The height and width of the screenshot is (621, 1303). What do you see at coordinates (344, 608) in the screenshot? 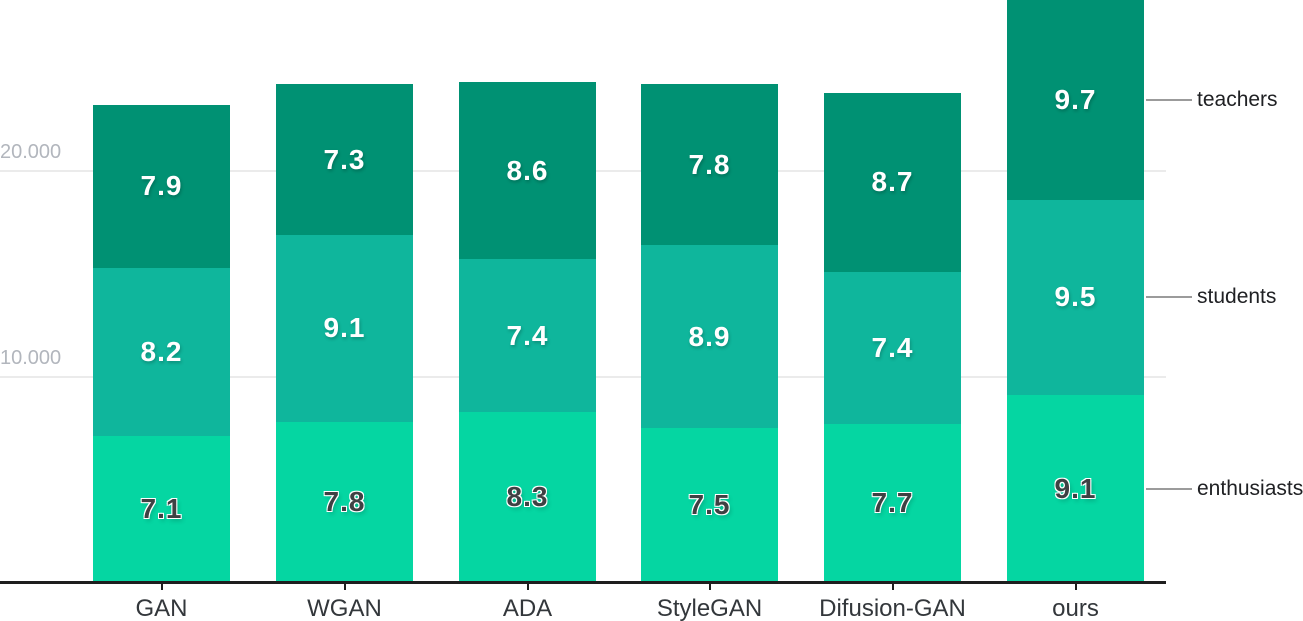
I see `x-axis-label-WGAN: WGAN` at bounding box center [344, 608].